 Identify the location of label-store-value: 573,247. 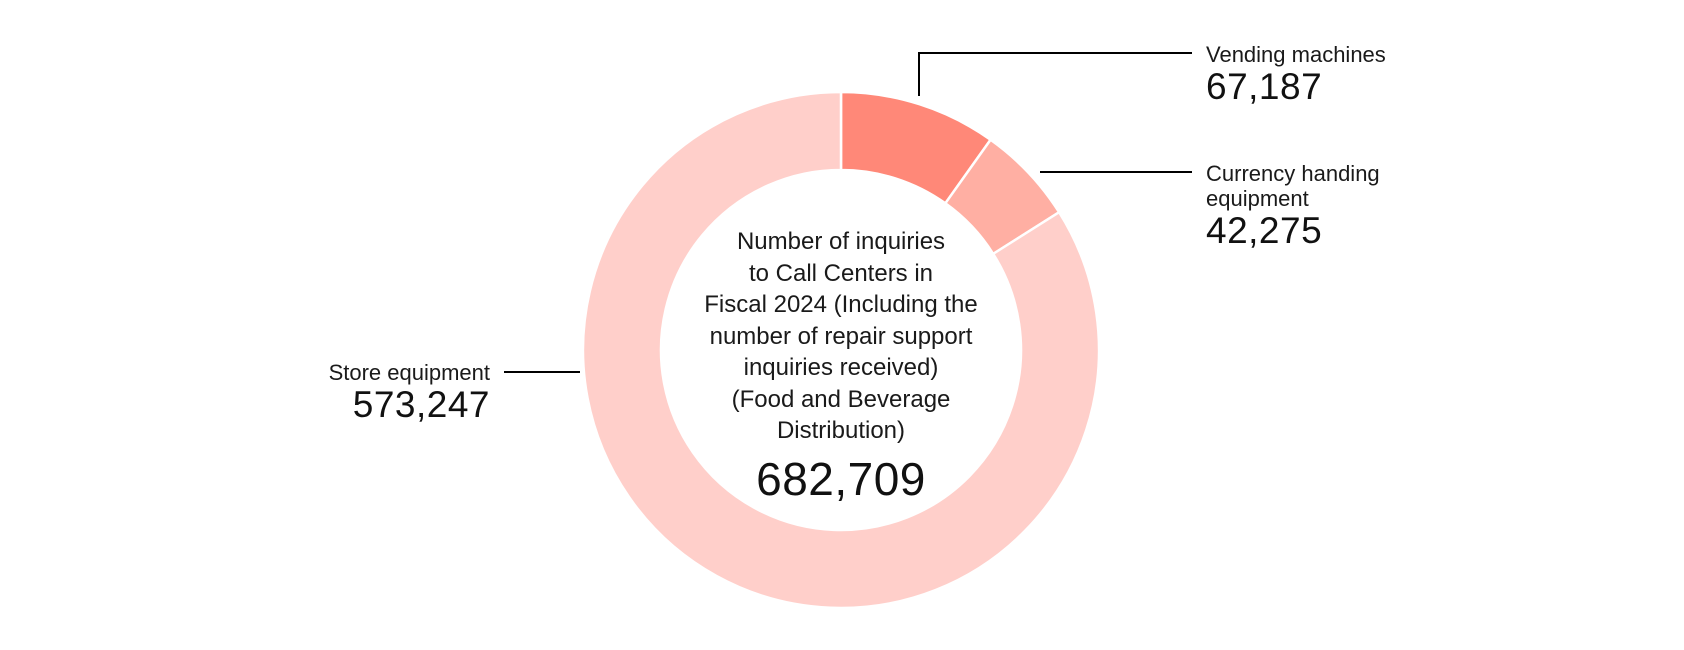
(421, 404).